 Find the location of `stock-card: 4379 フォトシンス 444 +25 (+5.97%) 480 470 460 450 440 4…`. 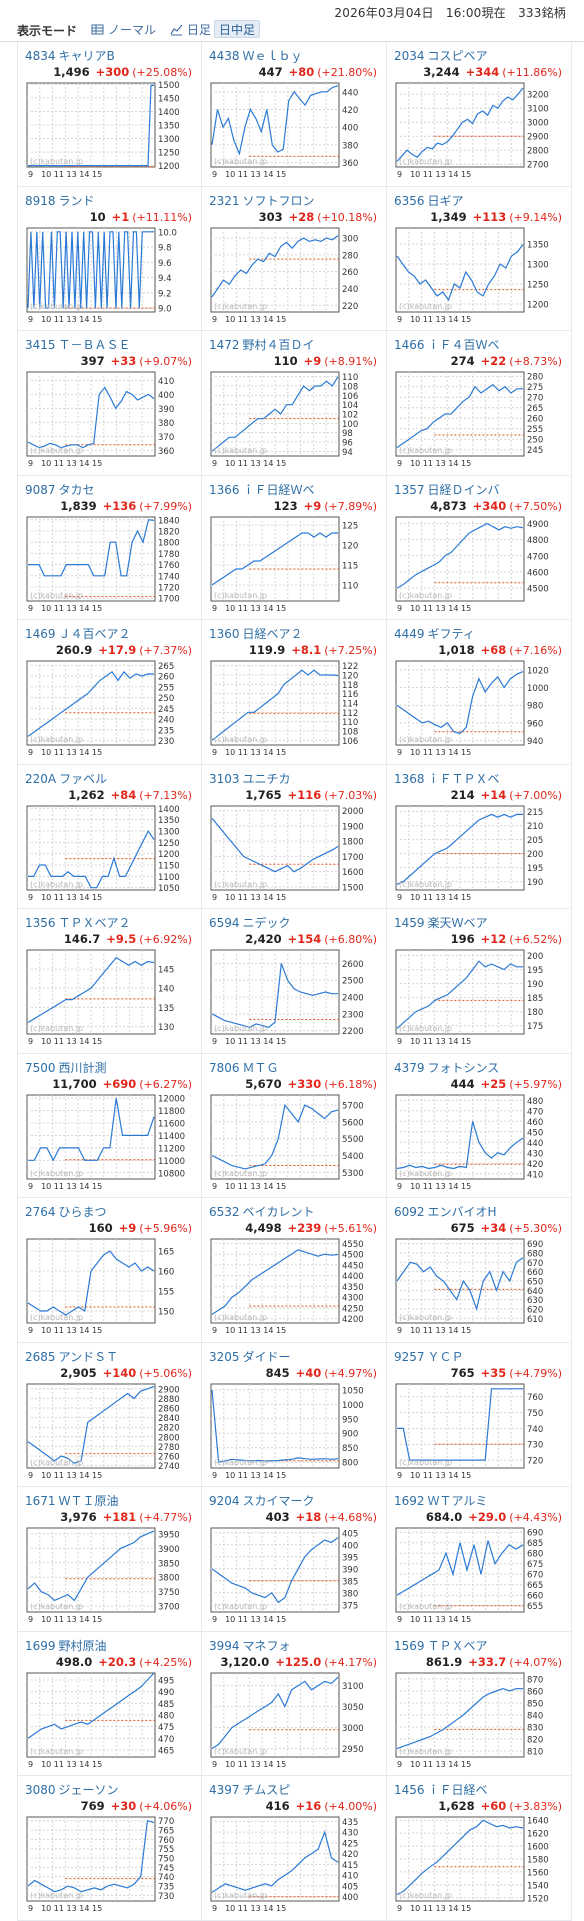

stock-card: 4379 フォトシンス 444 +25 (+5.97%) 480 470 460 450 440 4… is located at coordinates (479, 1125).